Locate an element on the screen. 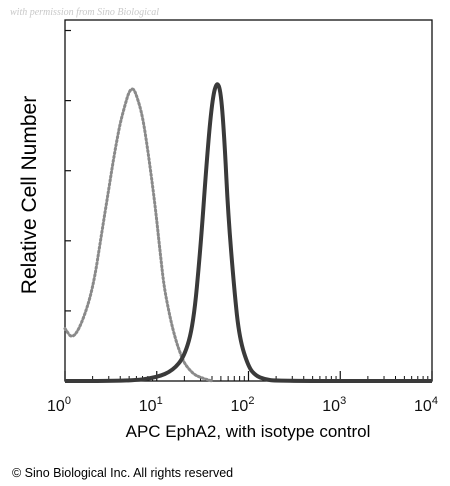 The height and width of the screenshot is (486, 450). x-axis-label: APC EphA2, with isotype control is located at coordinates (248, 431).